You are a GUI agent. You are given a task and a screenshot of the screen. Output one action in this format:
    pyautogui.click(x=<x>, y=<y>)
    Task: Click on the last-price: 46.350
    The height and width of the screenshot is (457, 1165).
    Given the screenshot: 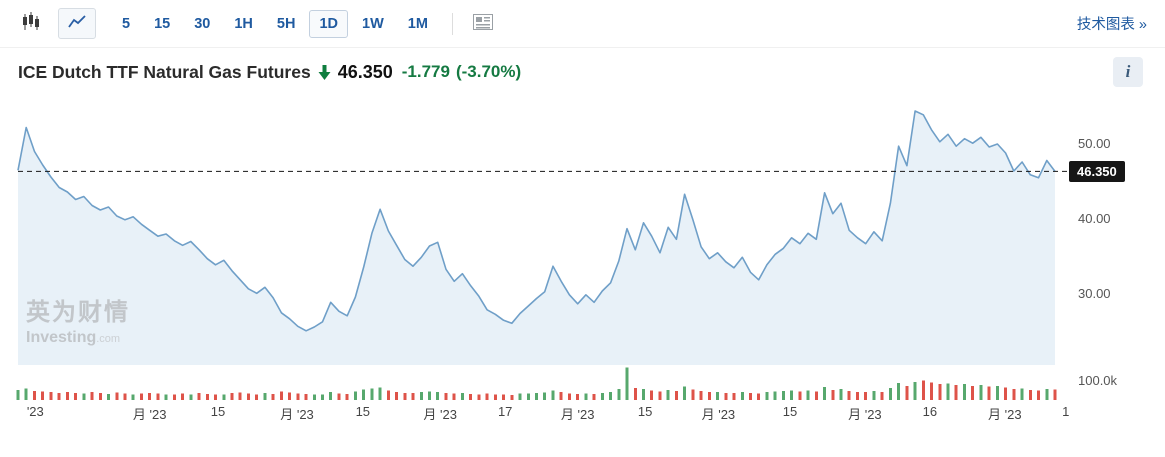 What is the action you would take?
    pyautogui.click(x=365, y=71)
    